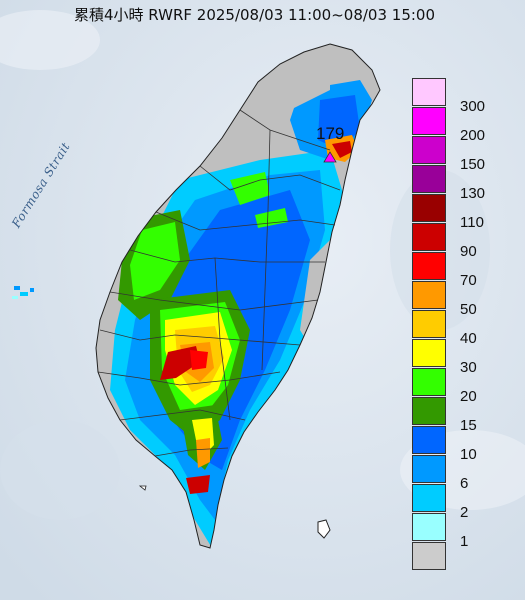 The height and width of the screenshot is (600, 525). I want to click on legend-label: 30, so click(468, 367).